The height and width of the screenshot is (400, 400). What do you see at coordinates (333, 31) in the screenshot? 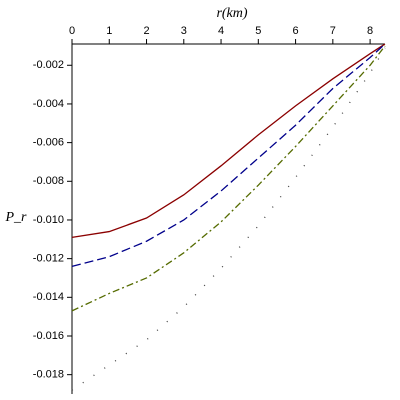
I see `x-tick-label: 7` at bounding box center [333, 31].